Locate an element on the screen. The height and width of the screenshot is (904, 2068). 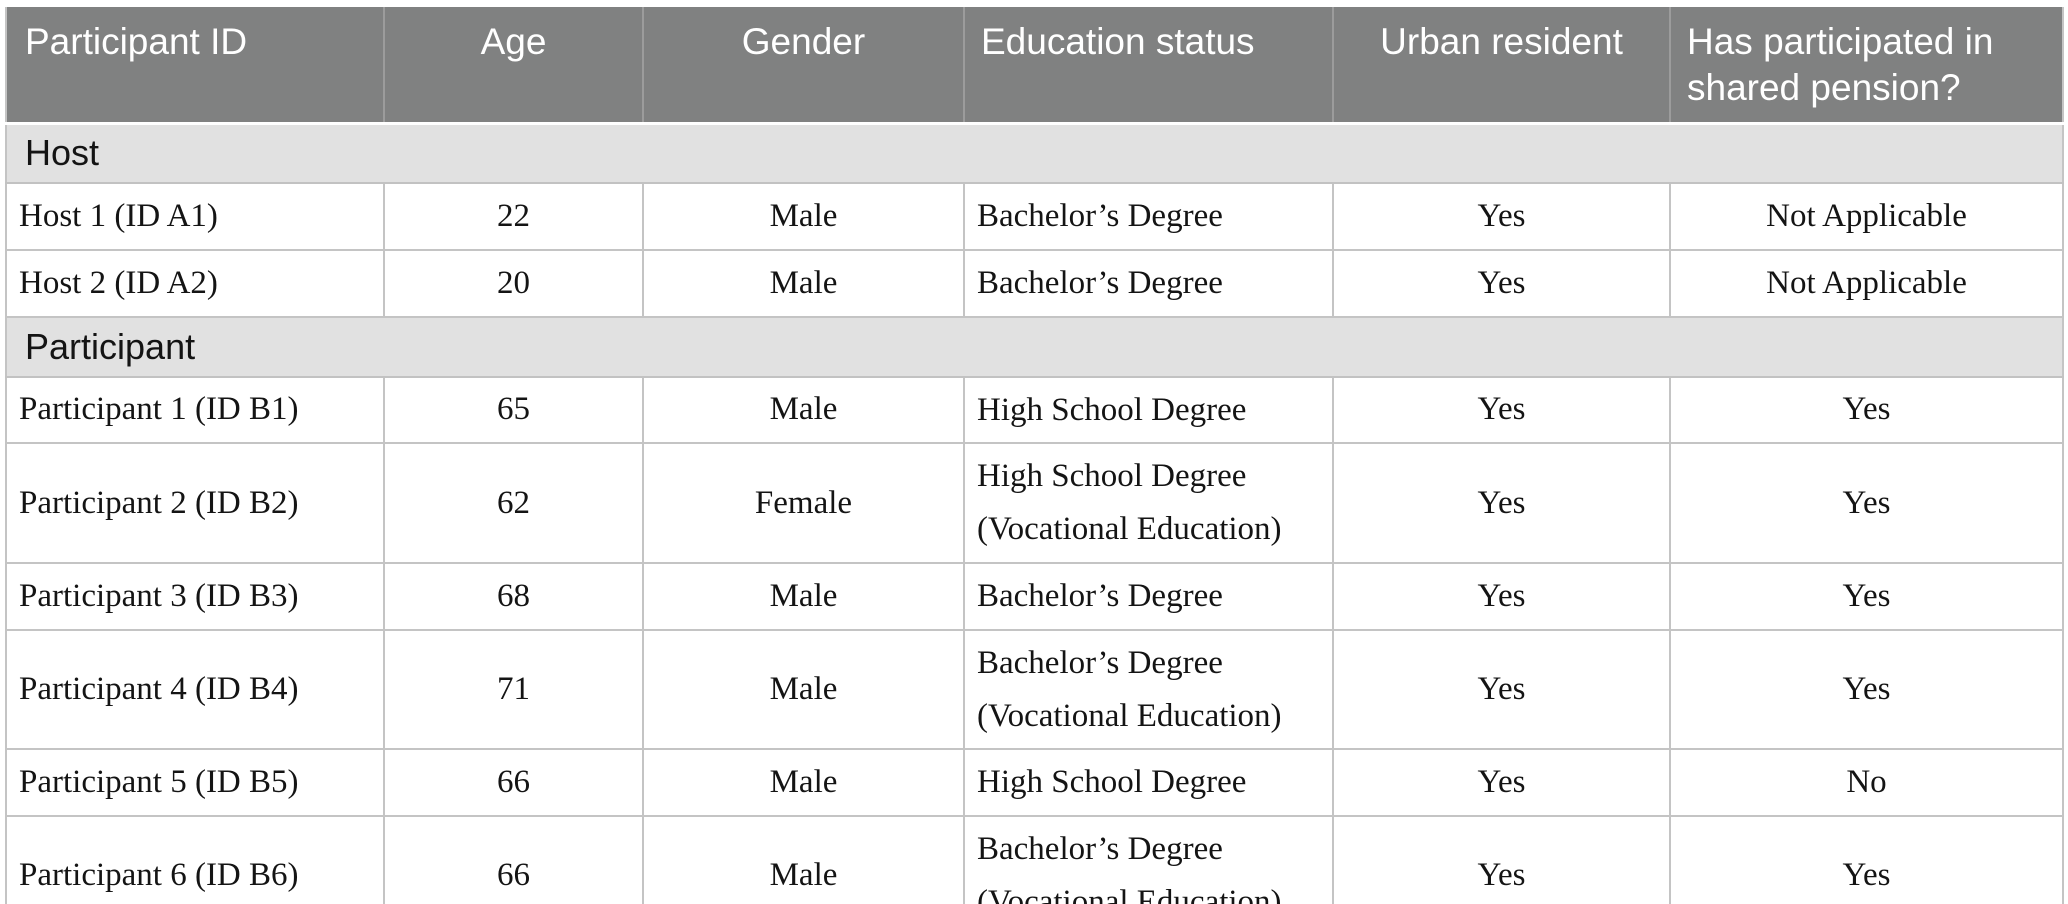
cell-participant-id: Host 1 (ID A1) is located at coordinates (195, 216).